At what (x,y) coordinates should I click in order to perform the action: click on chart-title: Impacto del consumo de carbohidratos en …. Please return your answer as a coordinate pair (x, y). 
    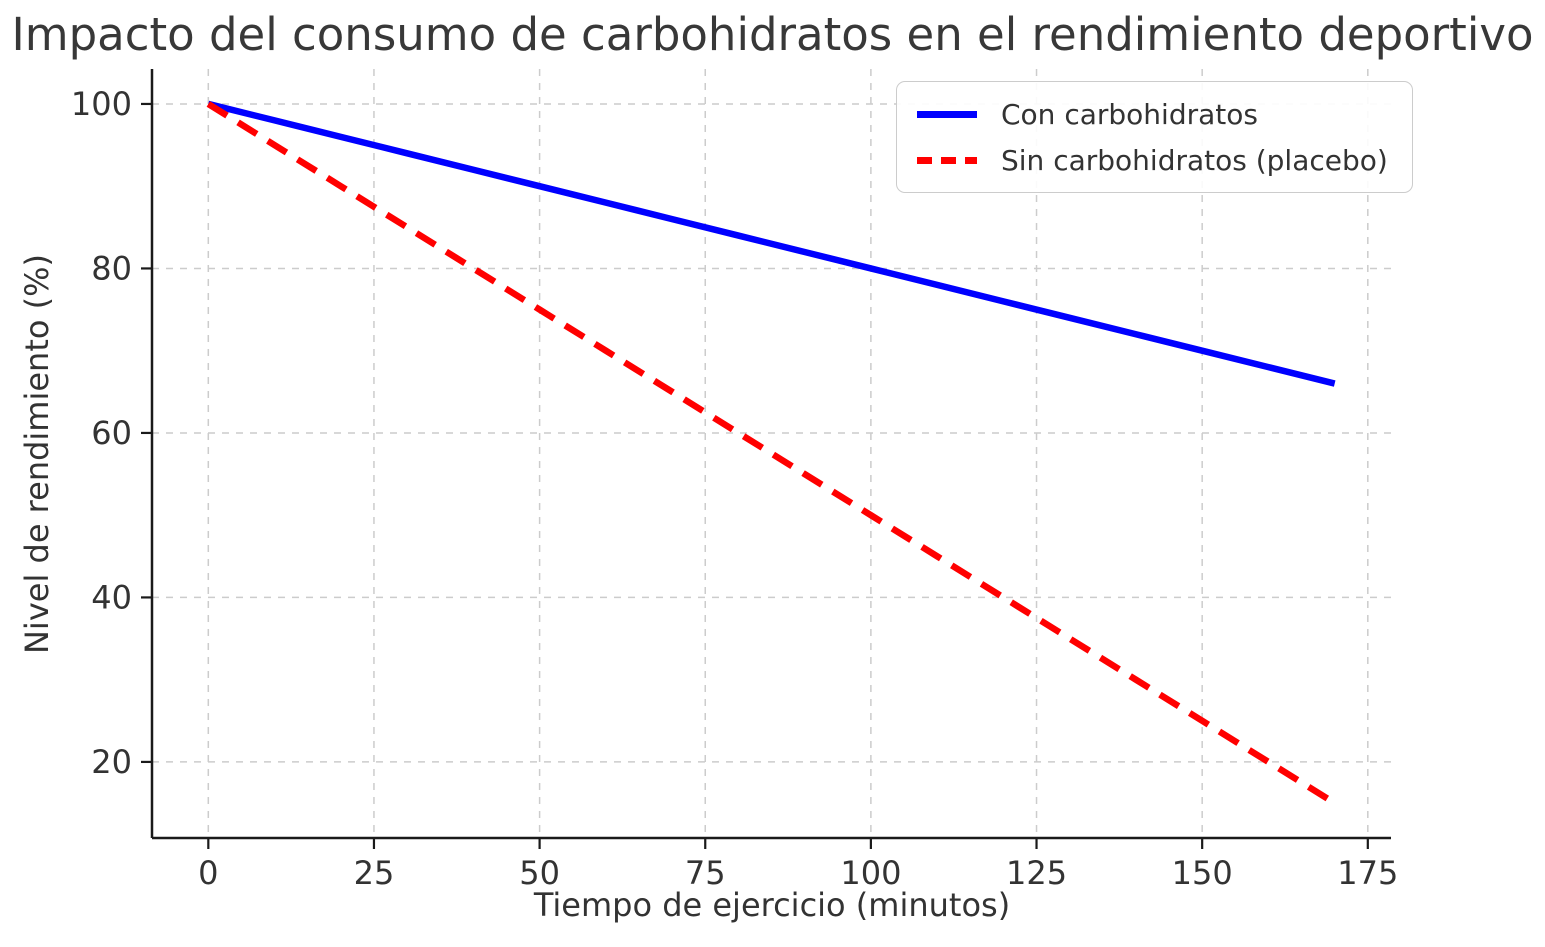
    Looking at the image, I should click on (772, 34).